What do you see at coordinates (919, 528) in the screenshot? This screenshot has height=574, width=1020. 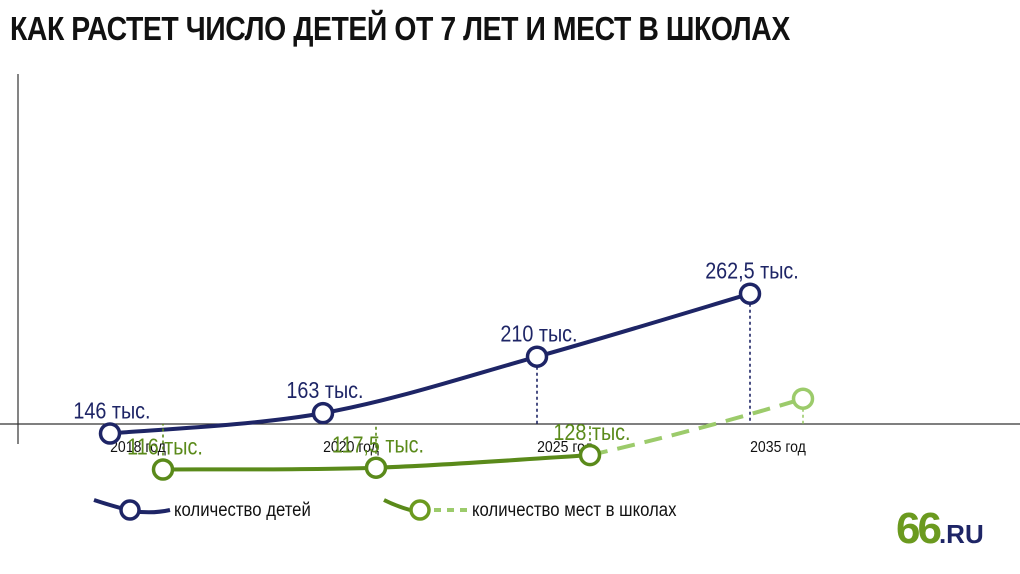 I see `logo-number: 66` at bounding box center [919, 528].